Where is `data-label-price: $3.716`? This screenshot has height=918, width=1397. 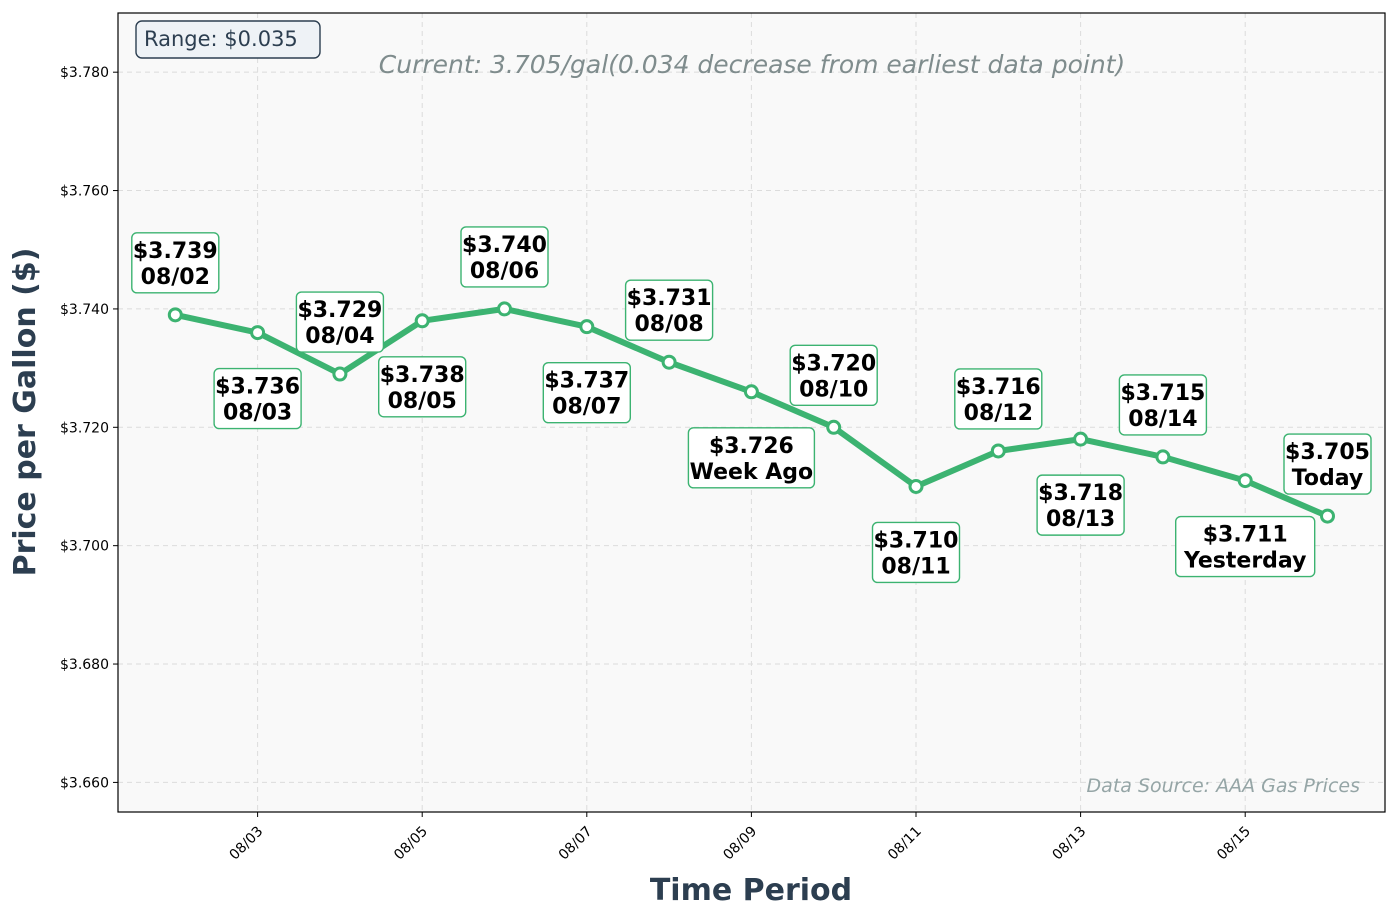 data-label-price: $3.716 is located at coordinates (998, 387).